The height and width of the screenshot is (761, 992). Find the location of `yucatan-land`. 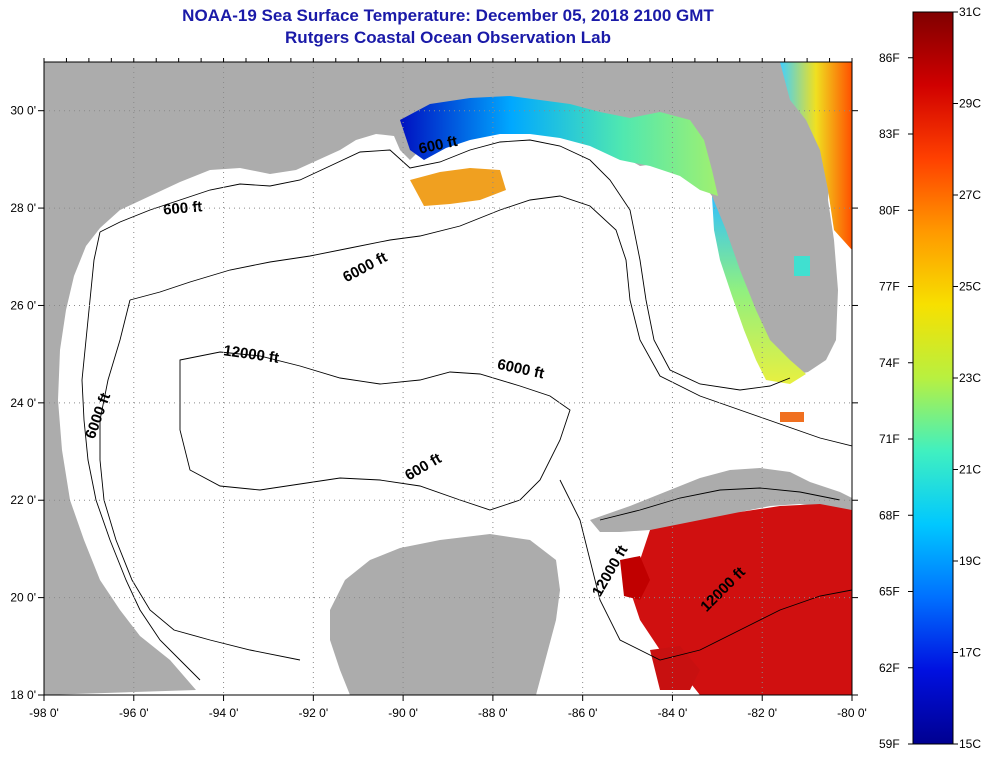

yucatan-land is located at coordinates (445, 614).